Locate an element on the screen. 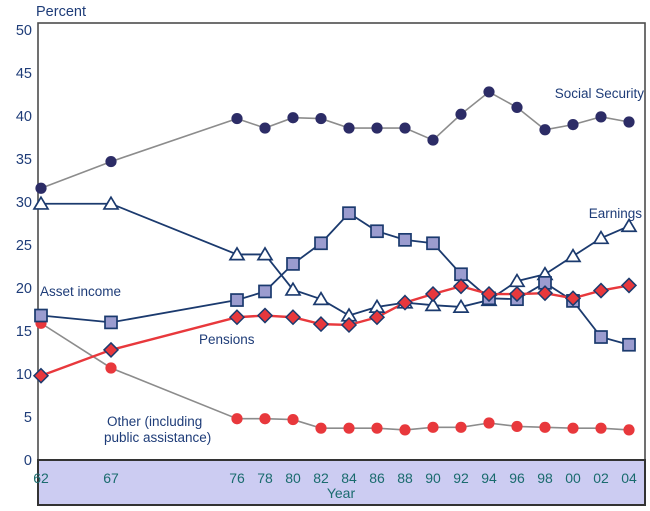 This screenshot has height=511, width=650. x-tick-67: 67 is located at coordinates (111, 478).